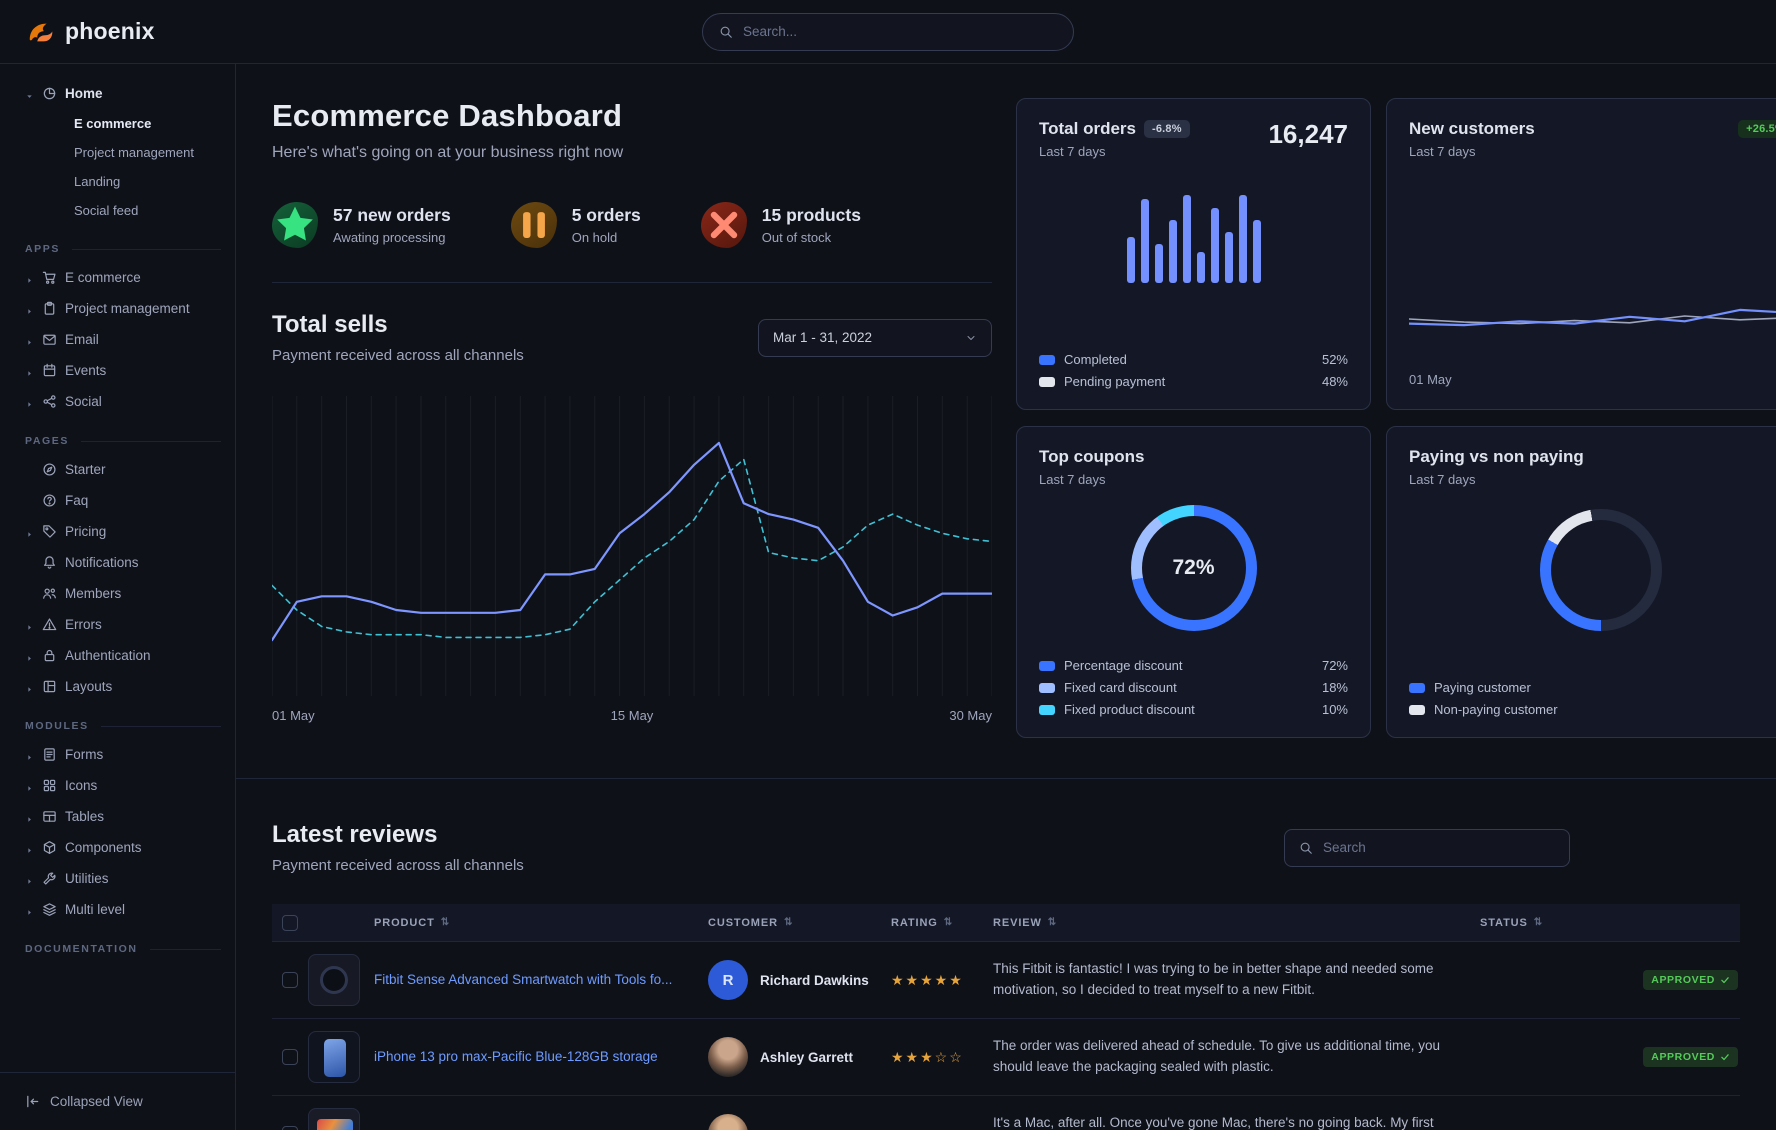 The image size is (1776, 1130). What do you see at coordinates (1306, 848) in the screenshot?
I see `search-icon` at bounding box center [1306, 848].